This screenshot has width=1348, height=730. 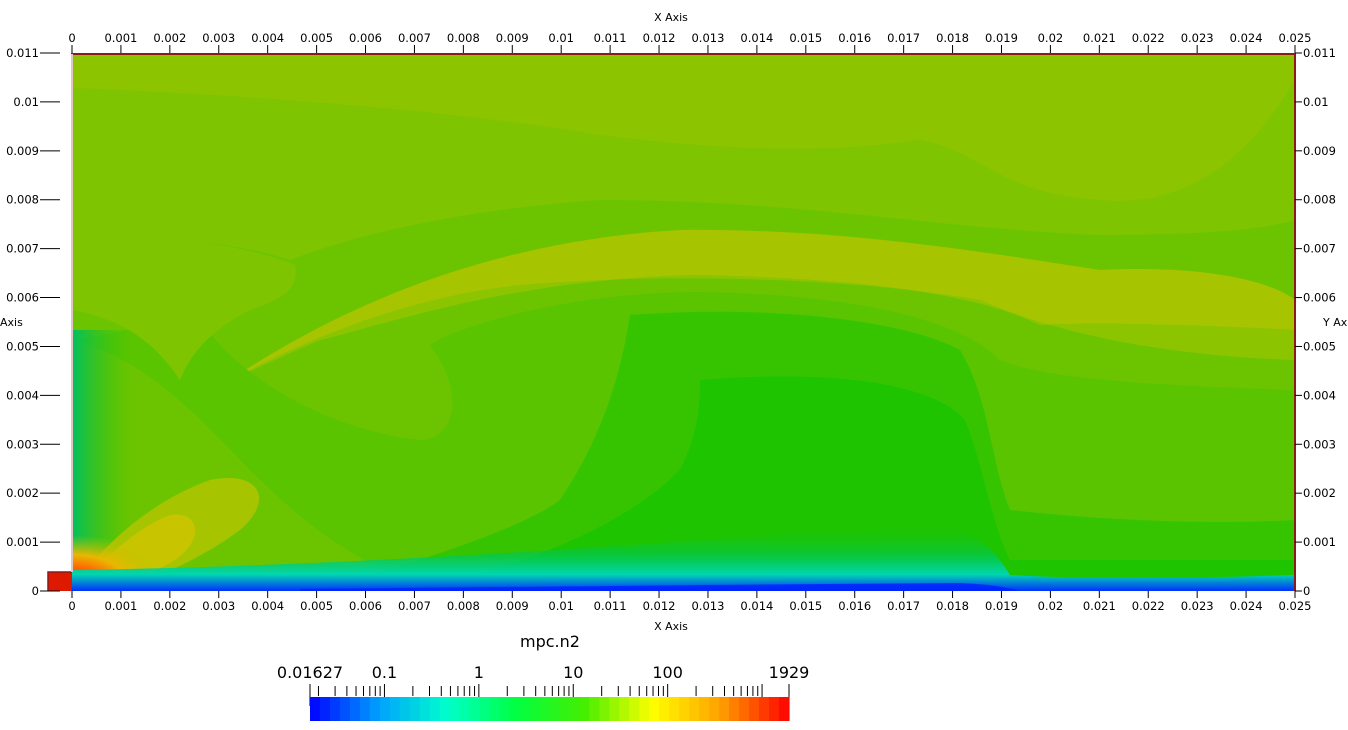 I want to click on x-tick-label-bottom: 0.009, so click(x=512, y=606).